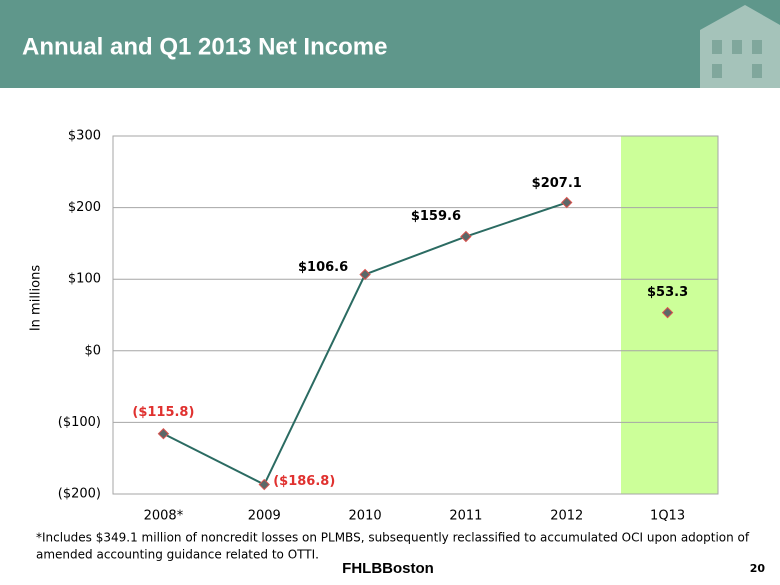  Describe the element at coordinates (740, 46) in the screenshot. I see `house-icon` at that location.